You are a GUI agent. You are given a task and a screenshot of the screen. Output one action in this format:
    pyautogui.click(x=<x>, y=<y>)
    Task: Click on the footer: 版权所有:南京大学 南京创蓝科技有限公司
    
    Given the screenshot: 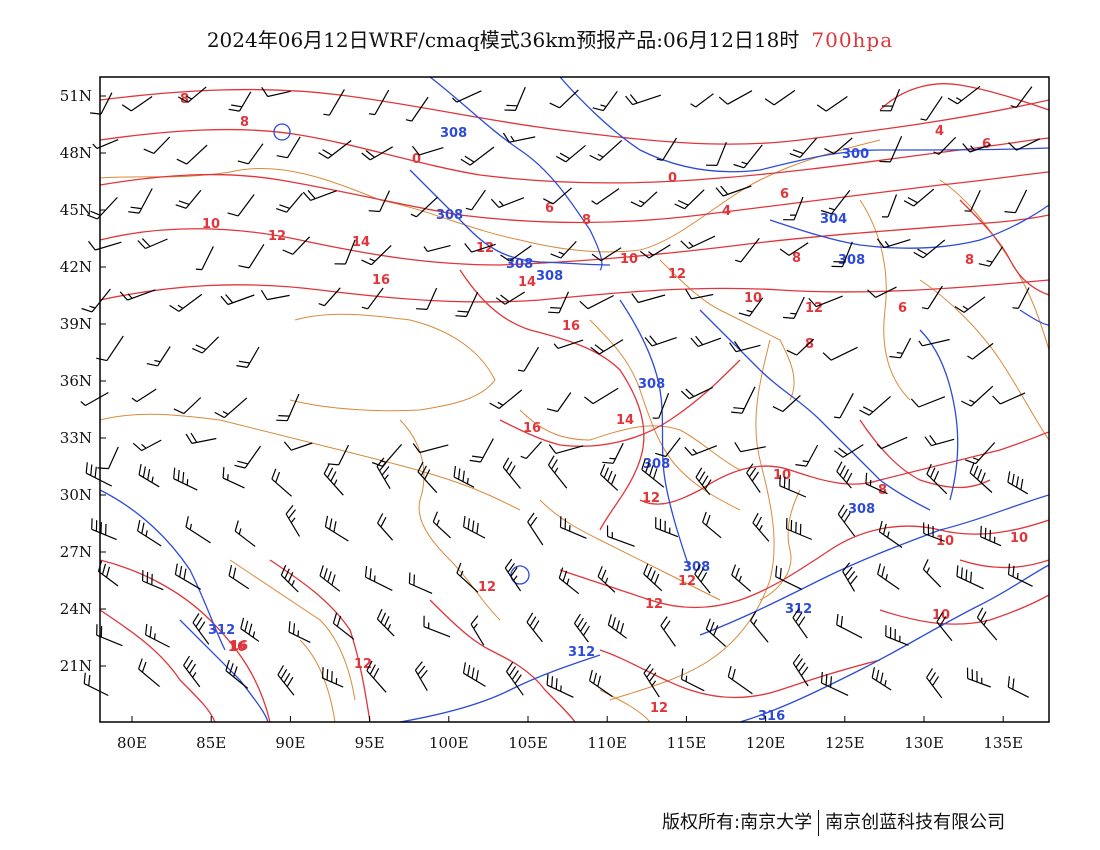 What is the action you would take?
    pyautogui.click(x=833, y=822)
    